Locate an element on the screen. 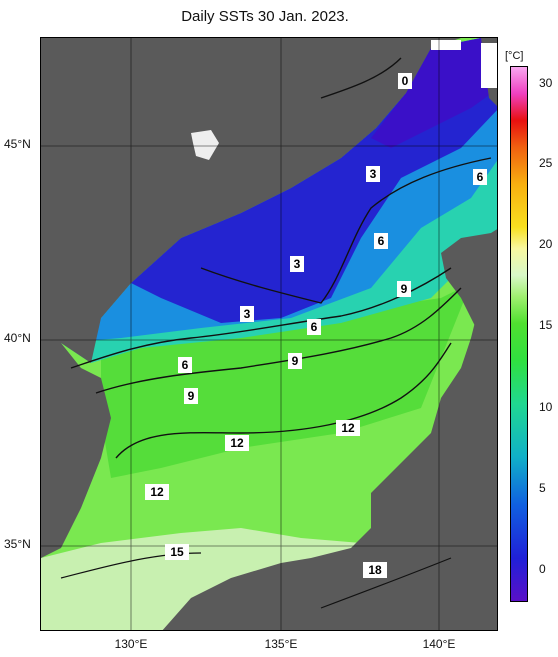  lat-label-40n: 40°N is located at coordinates (17, 338).